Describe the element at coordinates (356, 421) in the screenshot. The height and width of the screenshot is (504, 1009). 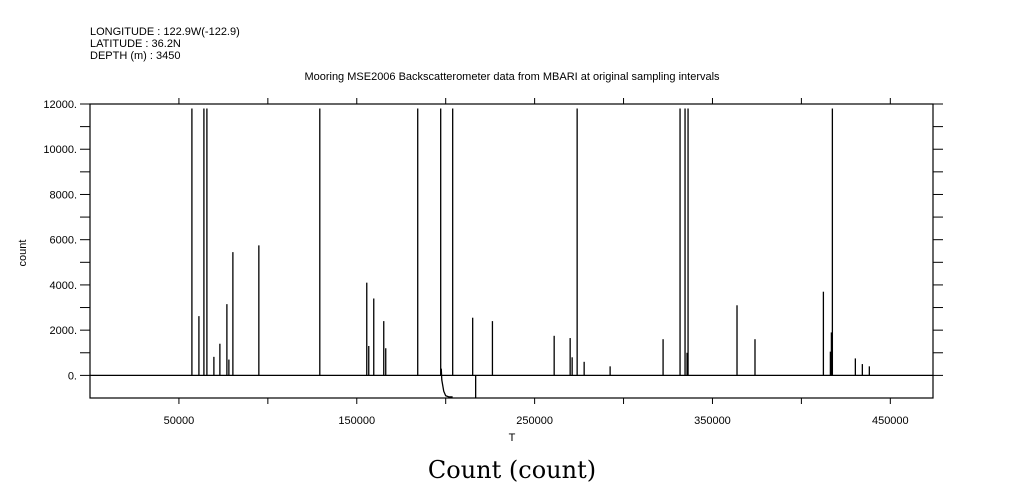
I see `x-tick-label: 150000` at that location.